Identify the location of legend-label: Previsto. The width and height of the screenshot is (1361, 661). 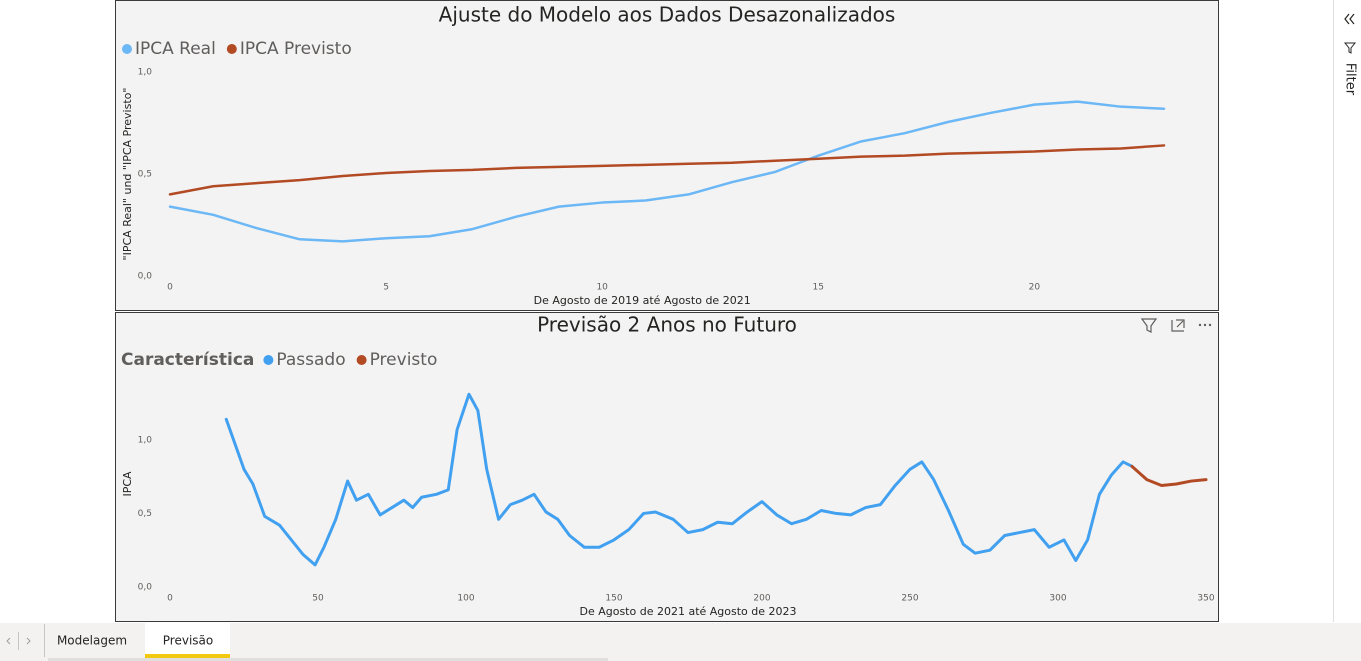
(404, 360).